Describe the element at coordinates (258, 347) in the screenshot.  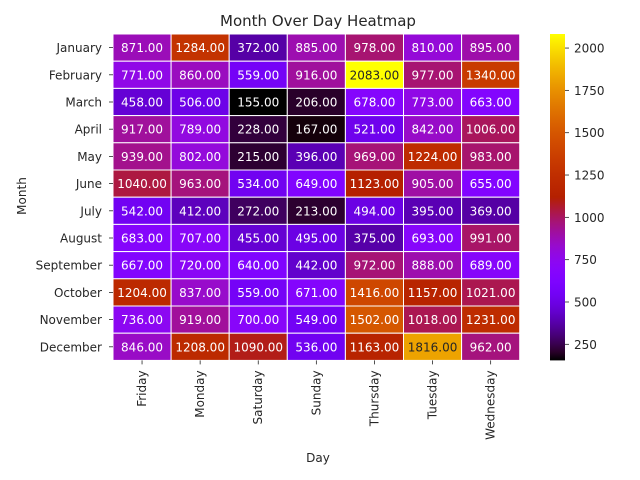
I see `cell-value-label: 1090.00` at that location.